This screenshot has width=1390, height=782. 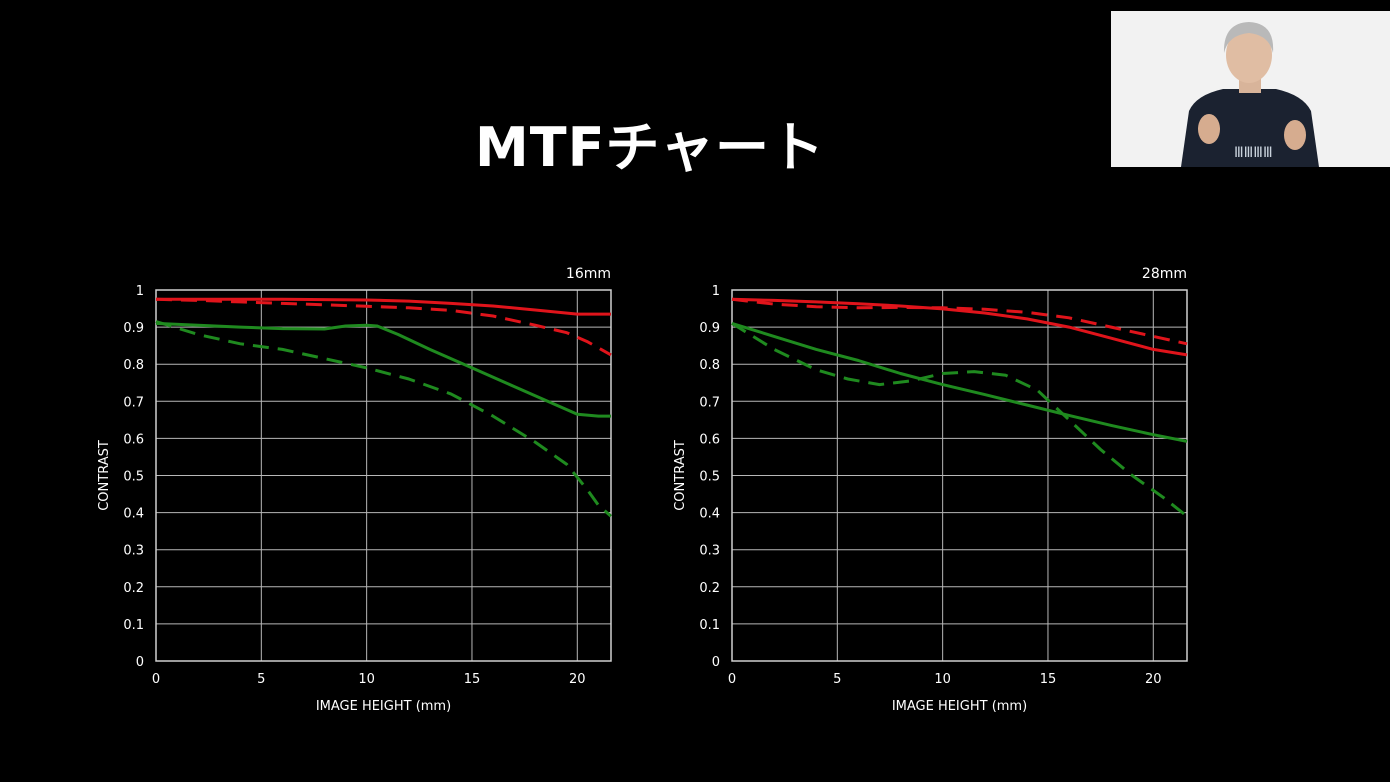 I want to click on shirt-print: ⅢⅢⅢⅢ, so click(x=1253, y=153).